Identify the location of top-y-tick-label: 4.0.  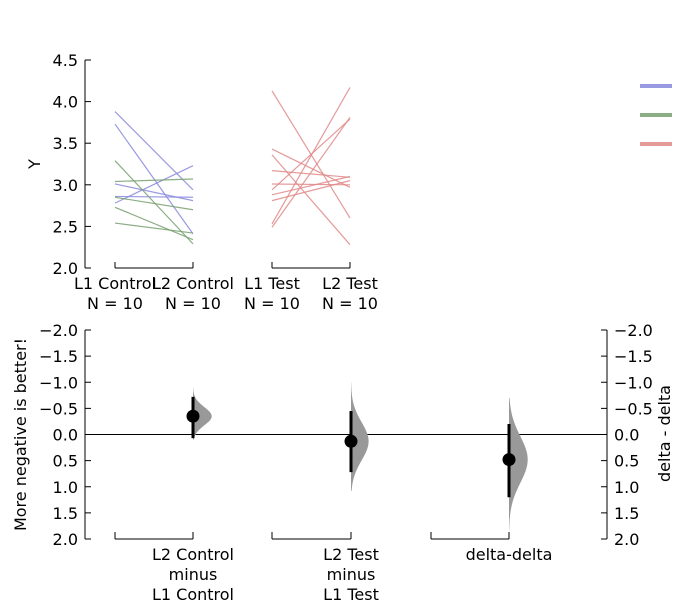
(65, 102).